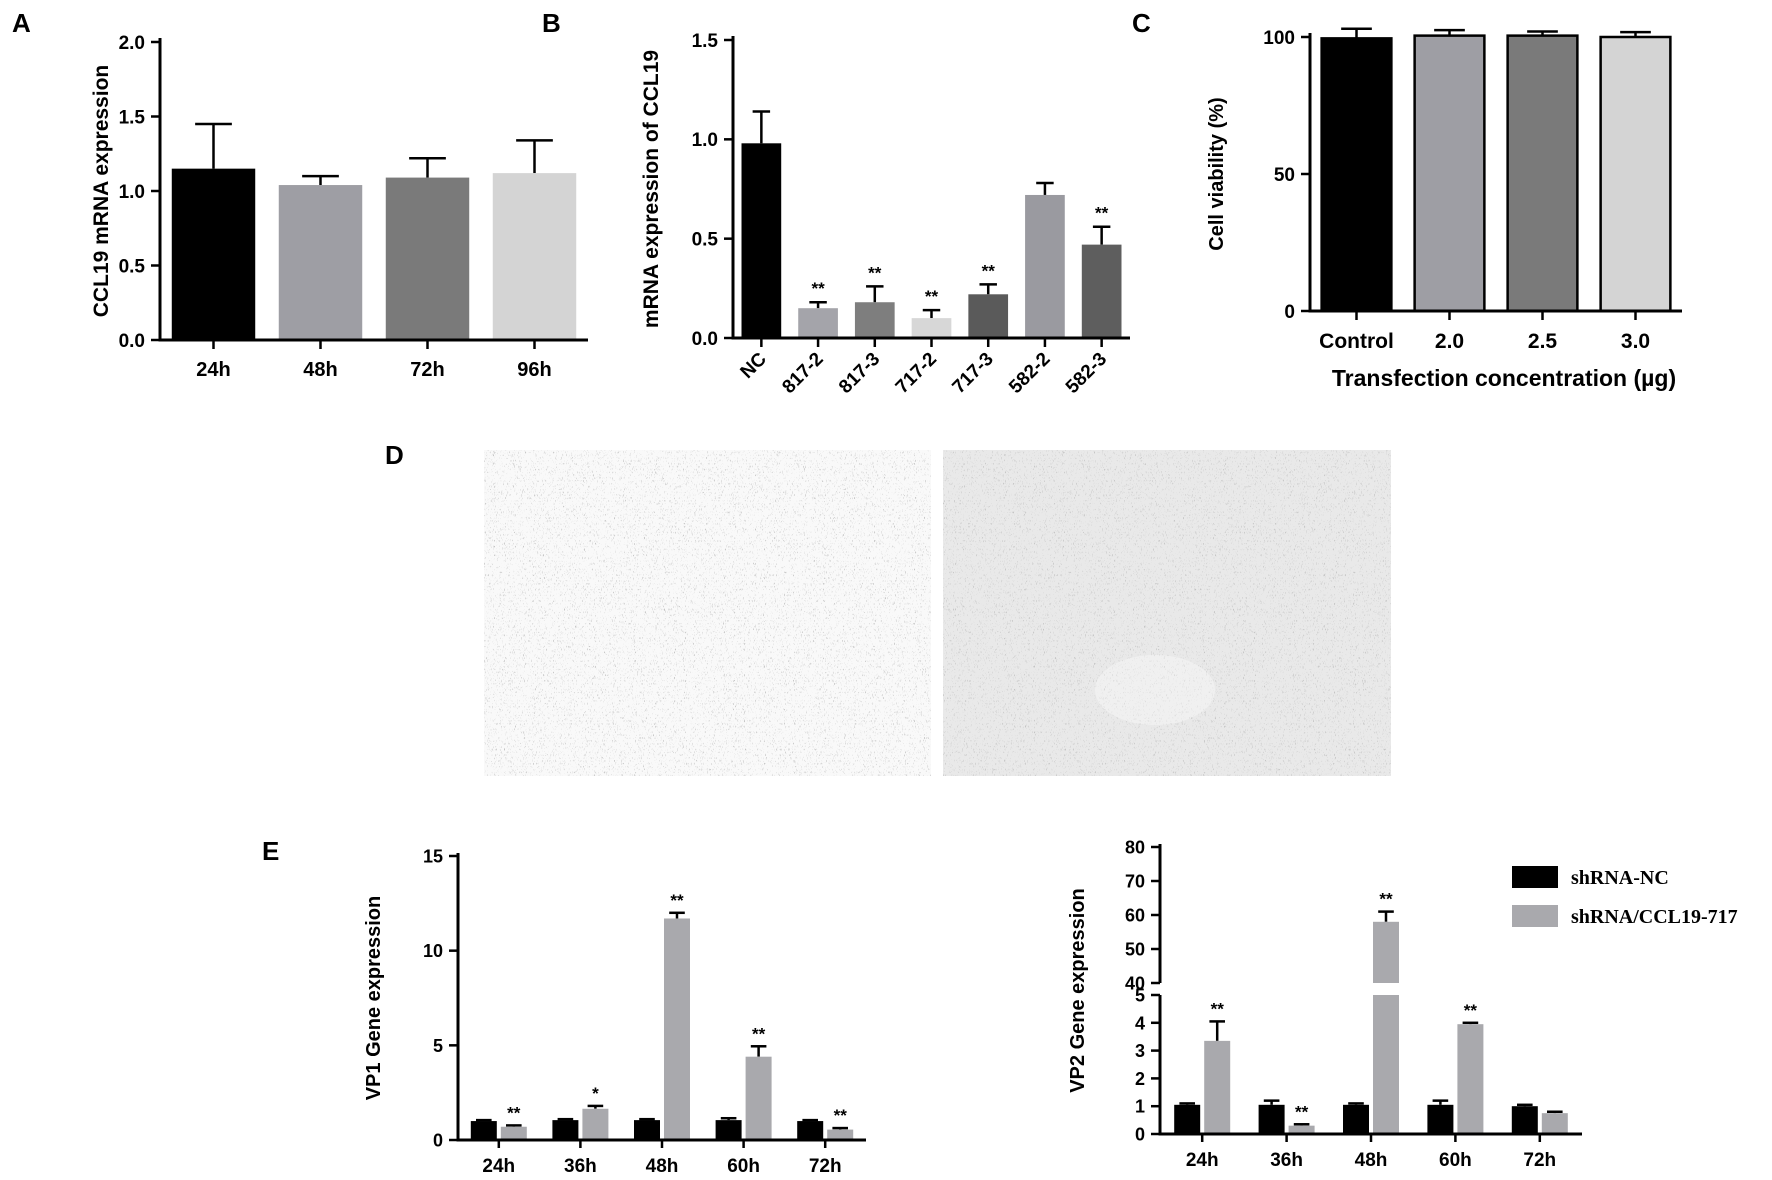 Image resolution: width=1772 pixels, height=1180 pixels. Describe the element at coordinates (728, 1130) in the screenshot. I see `bar-shrna-nc-60h` at that location.